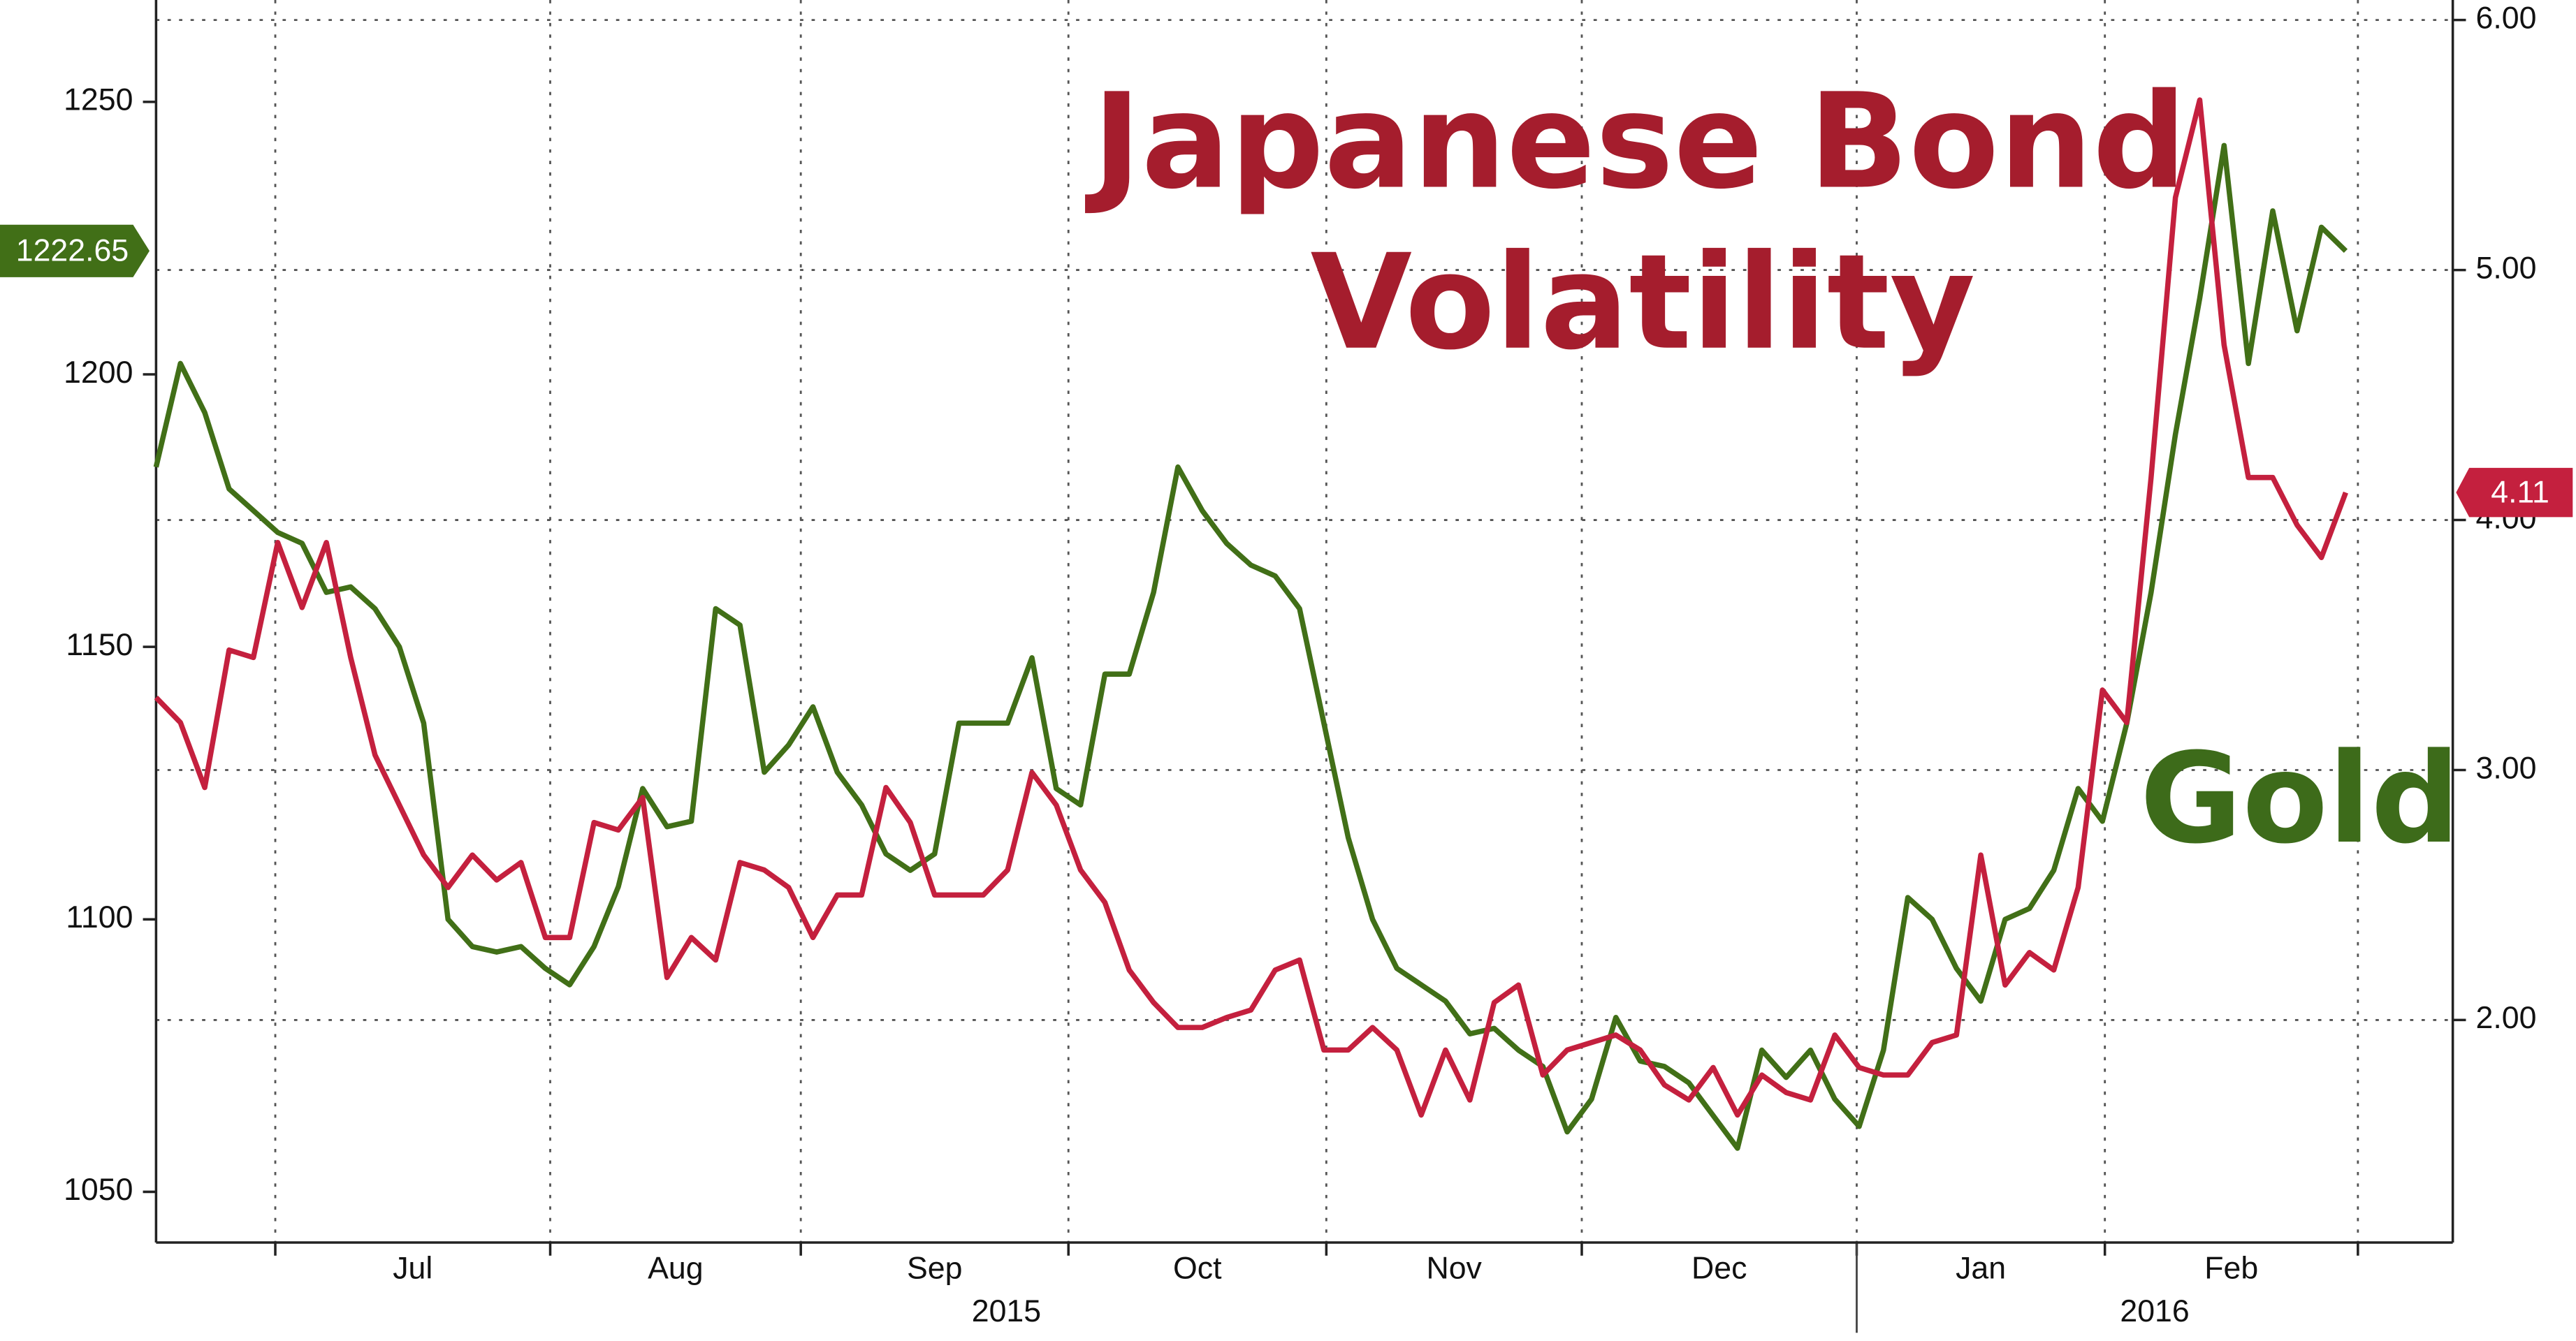  I want to click on annotation: Volatility, so click(1643, 302).